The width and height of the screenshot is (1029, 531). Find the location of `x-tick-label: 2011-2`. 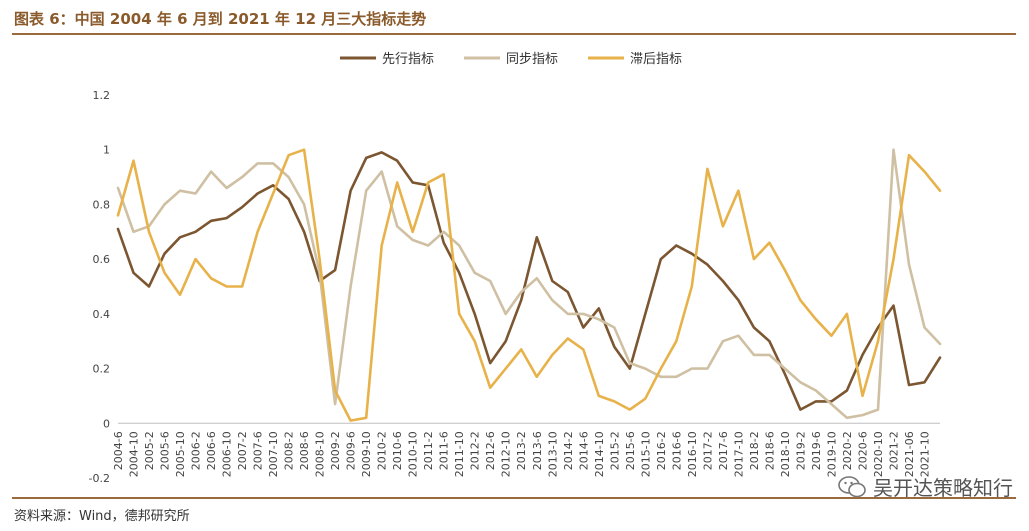

x-tick-label: 2011-2 is located at coordinates (428, 450).